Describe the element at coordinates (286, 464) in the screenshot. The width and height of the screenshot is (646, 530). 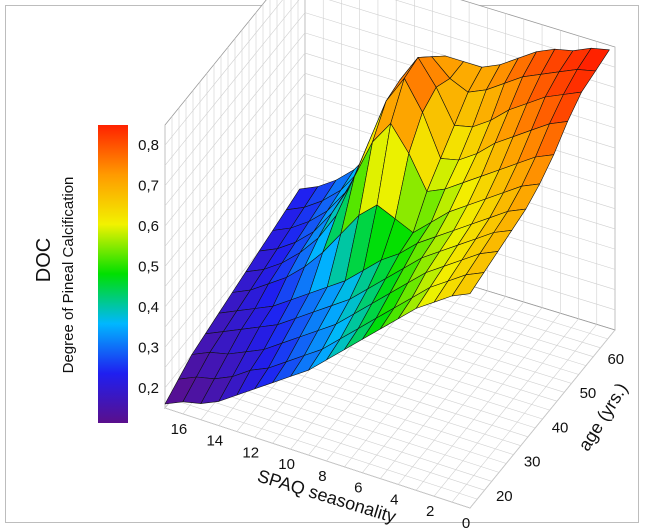
I see `x-tick-label: 10` at that location.